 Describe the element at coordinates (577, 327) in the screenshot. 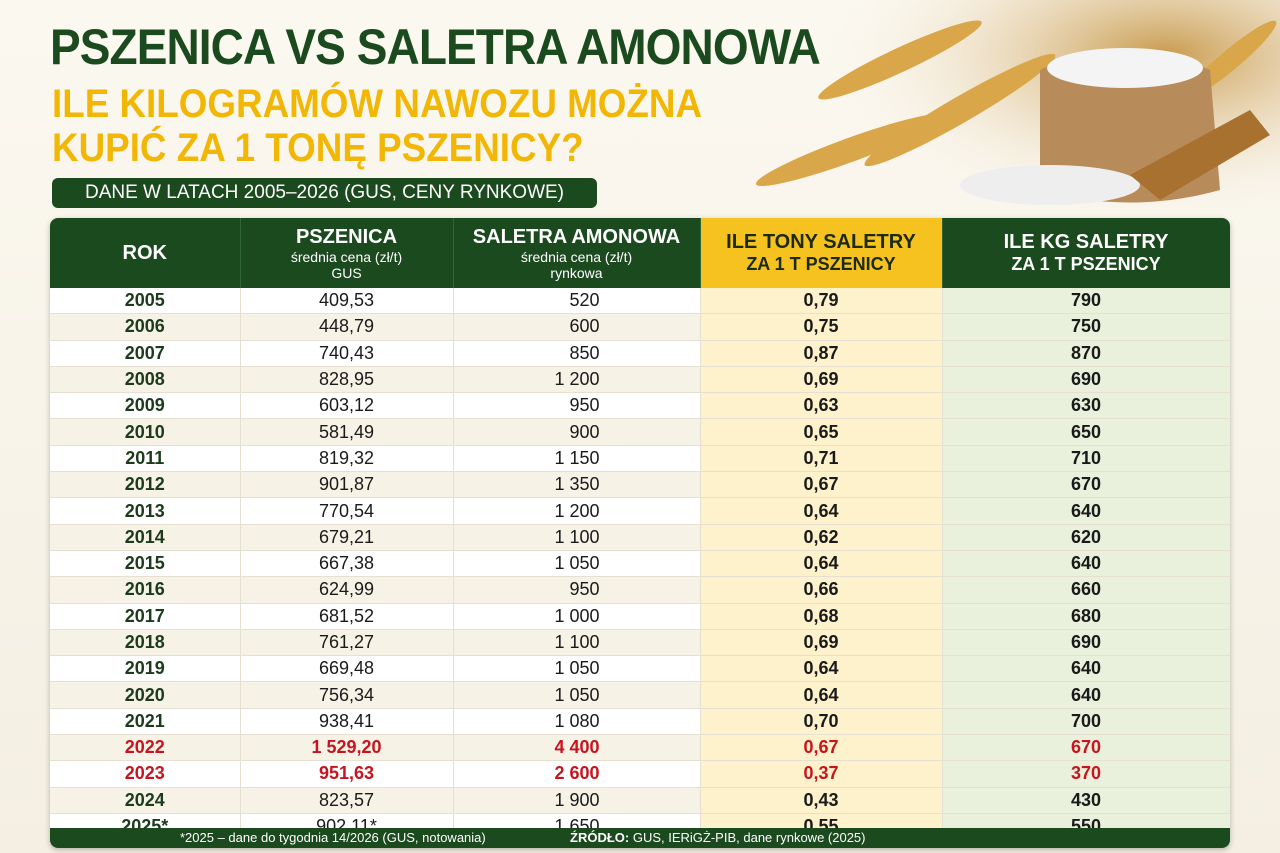

I see `table-cell: 600` at that location.